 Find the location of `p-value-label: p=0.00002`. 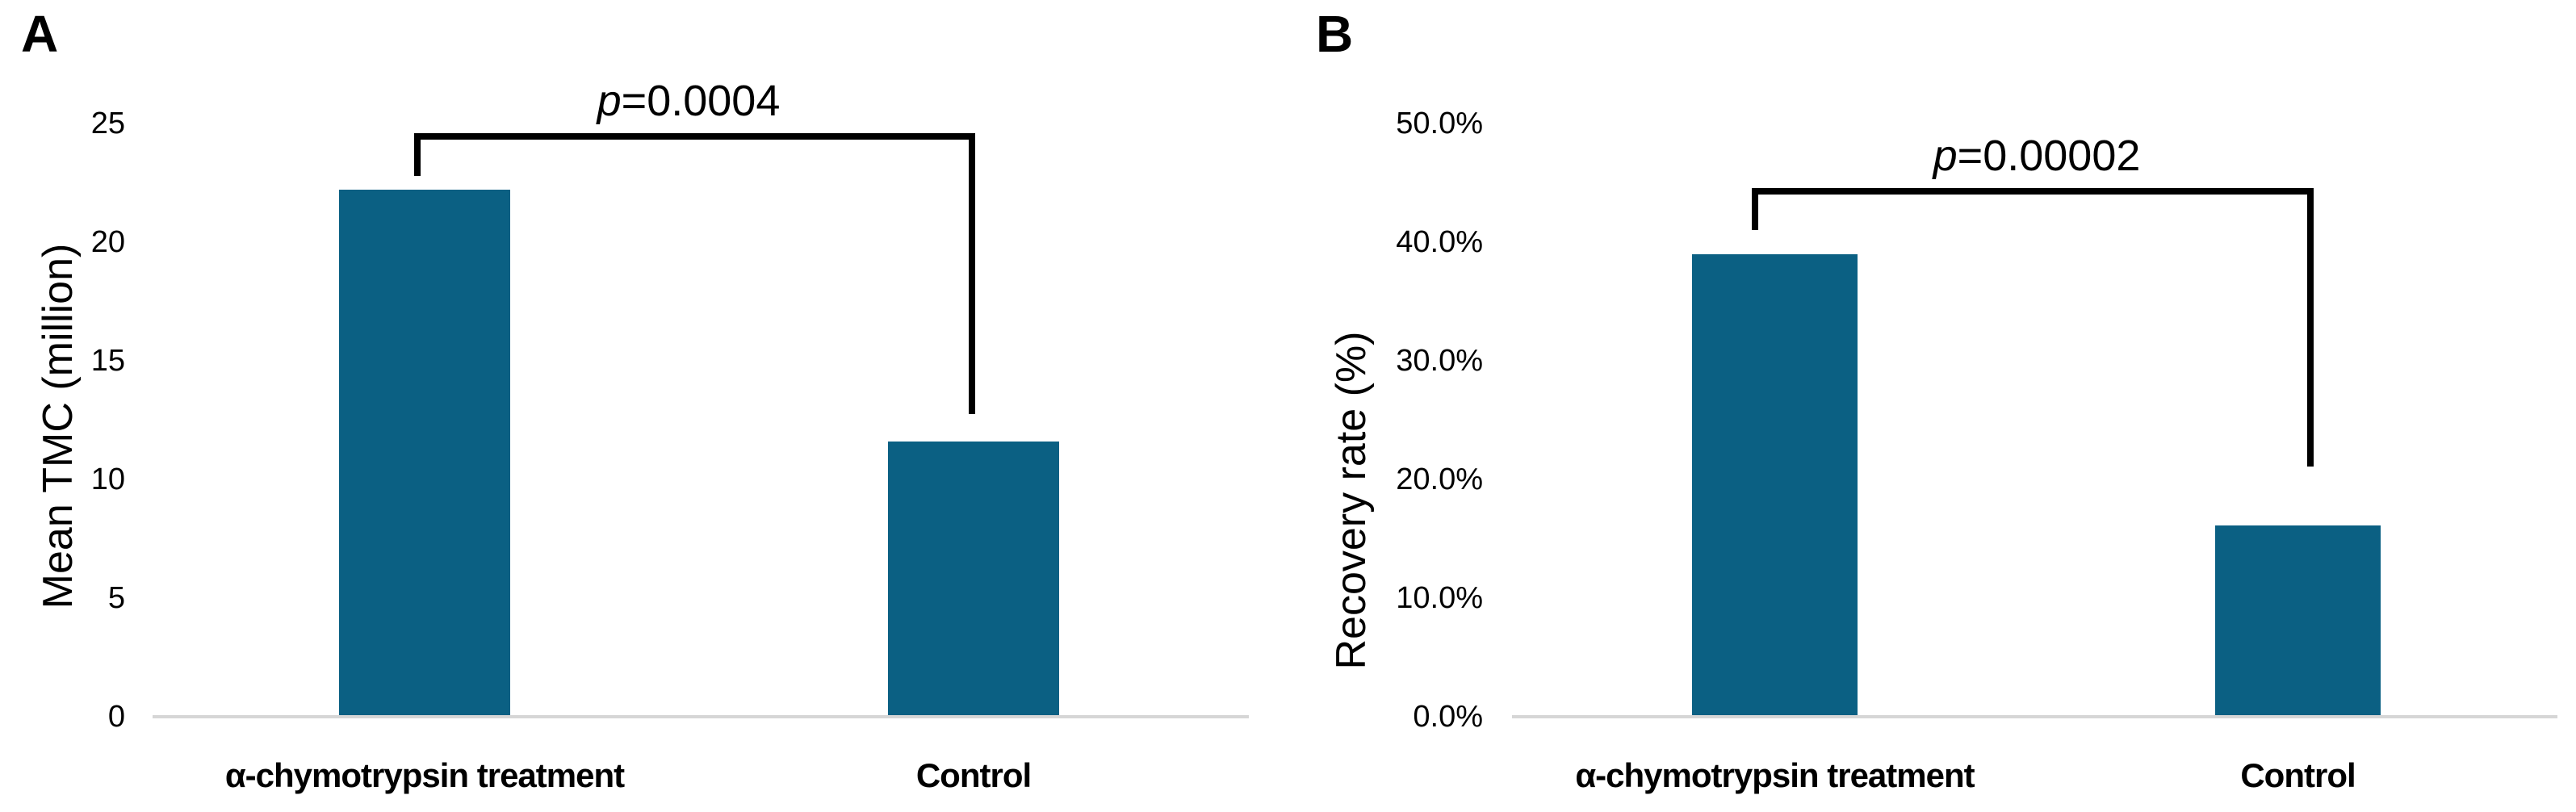

p-value-label: p=0.00002 is located at coordinates (2037, 156).